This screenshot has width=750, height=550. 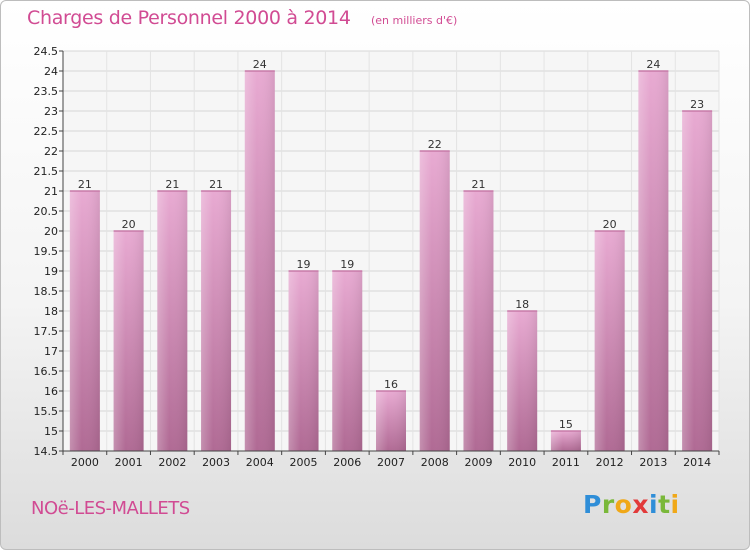 I want to click on x-tick-label: 2004, so click(x=260, y=462).